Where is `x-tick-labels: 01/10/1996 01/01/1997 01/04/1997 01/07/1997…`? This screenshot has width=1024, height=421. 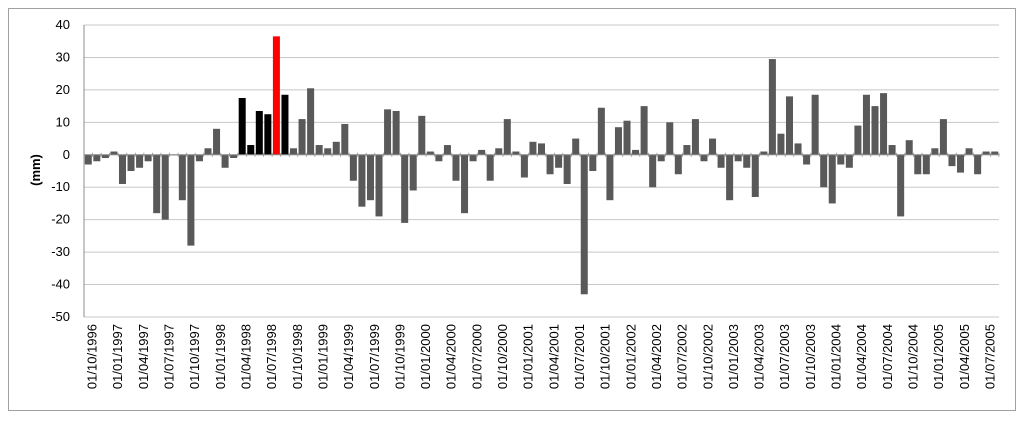 x-tick-labels: 01/10/1996 01/01/1997 01/04/1997 01/07/1997… is located at coordinates (541, 356).